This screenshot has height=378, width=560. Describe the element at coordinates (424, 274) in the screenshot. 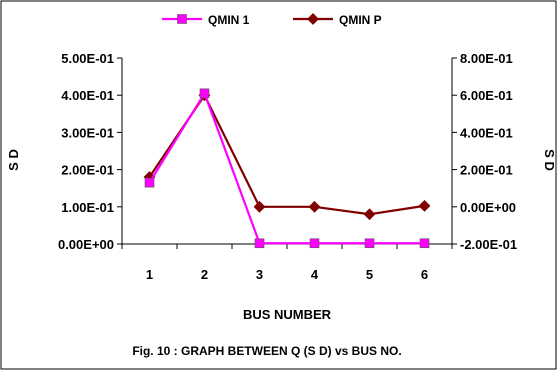

I see `x-tick-label: 6` at that location.